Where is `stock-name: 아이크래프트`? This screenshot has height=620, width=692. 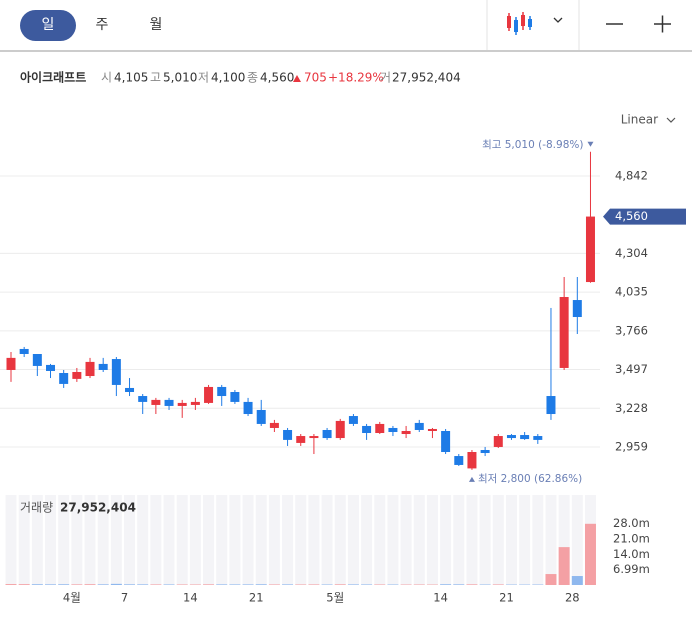 stock-name: 아이크래프트 is located at coordinates (53, 77).